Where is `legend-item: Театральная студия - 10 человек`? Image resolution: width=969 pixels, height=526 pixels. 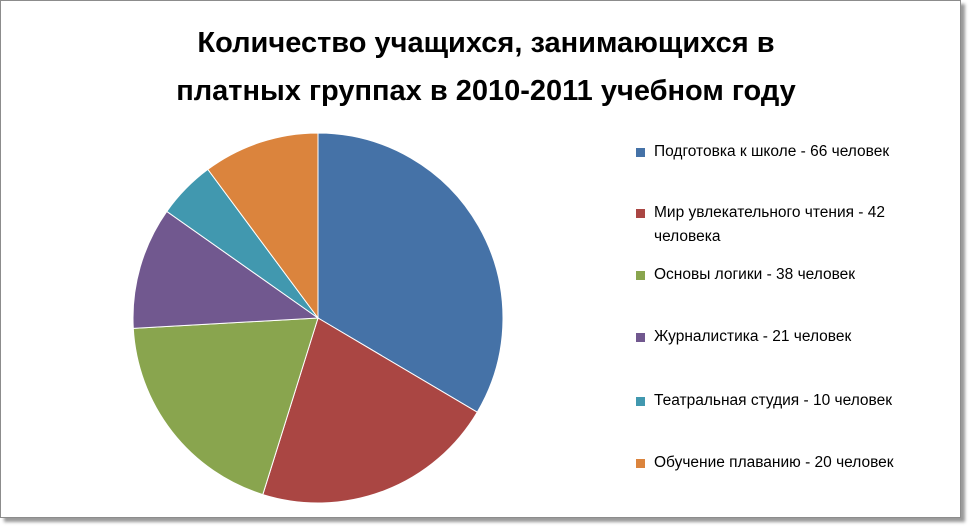
legend-item: Театральная студия - 10 человек is located at coordinates (791, 401).